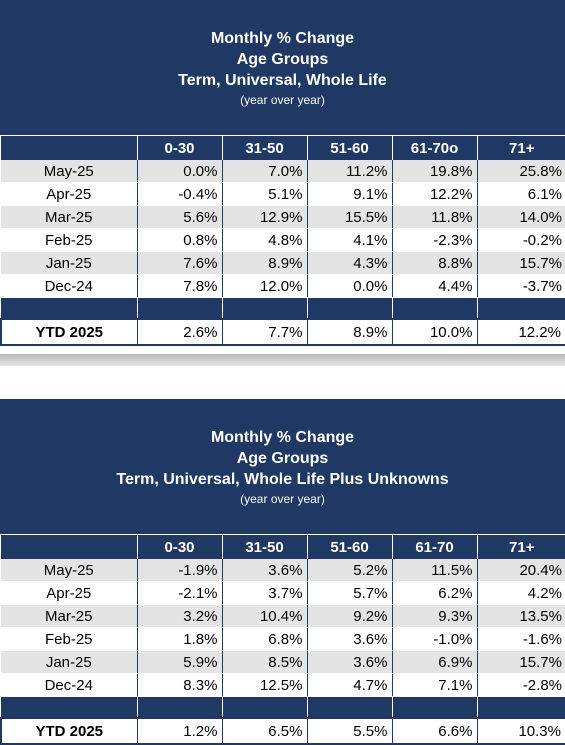 The width and height of the screenshot is (565, 745). I want to click on table-cell: 3.6%, so click(349, 662).